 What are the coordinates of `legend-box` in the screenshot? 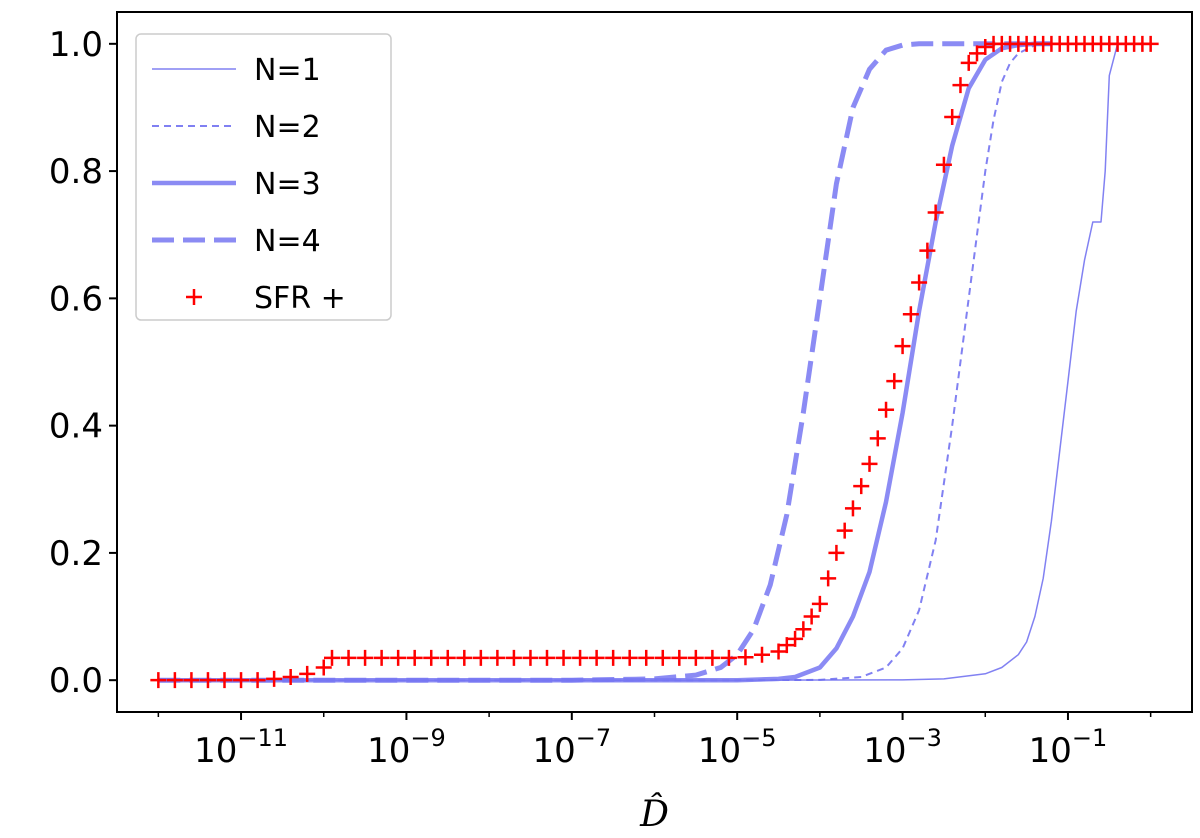 It's located at (263, 177).